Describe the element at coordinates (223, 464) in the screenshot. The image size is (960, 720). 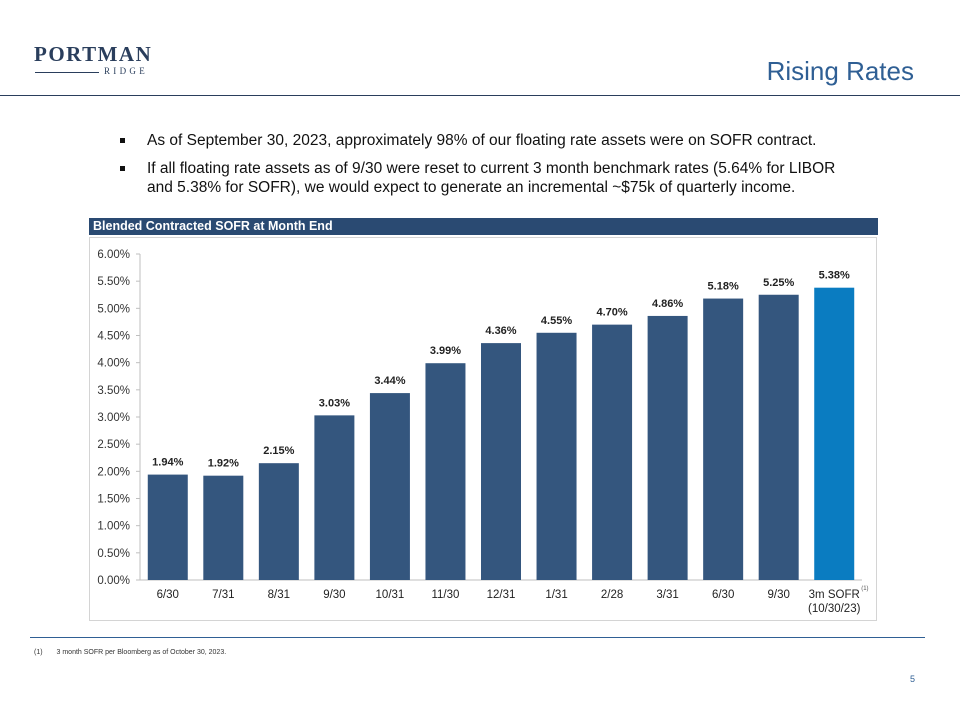
I see `bar-value-label: 1.92%` at that location.